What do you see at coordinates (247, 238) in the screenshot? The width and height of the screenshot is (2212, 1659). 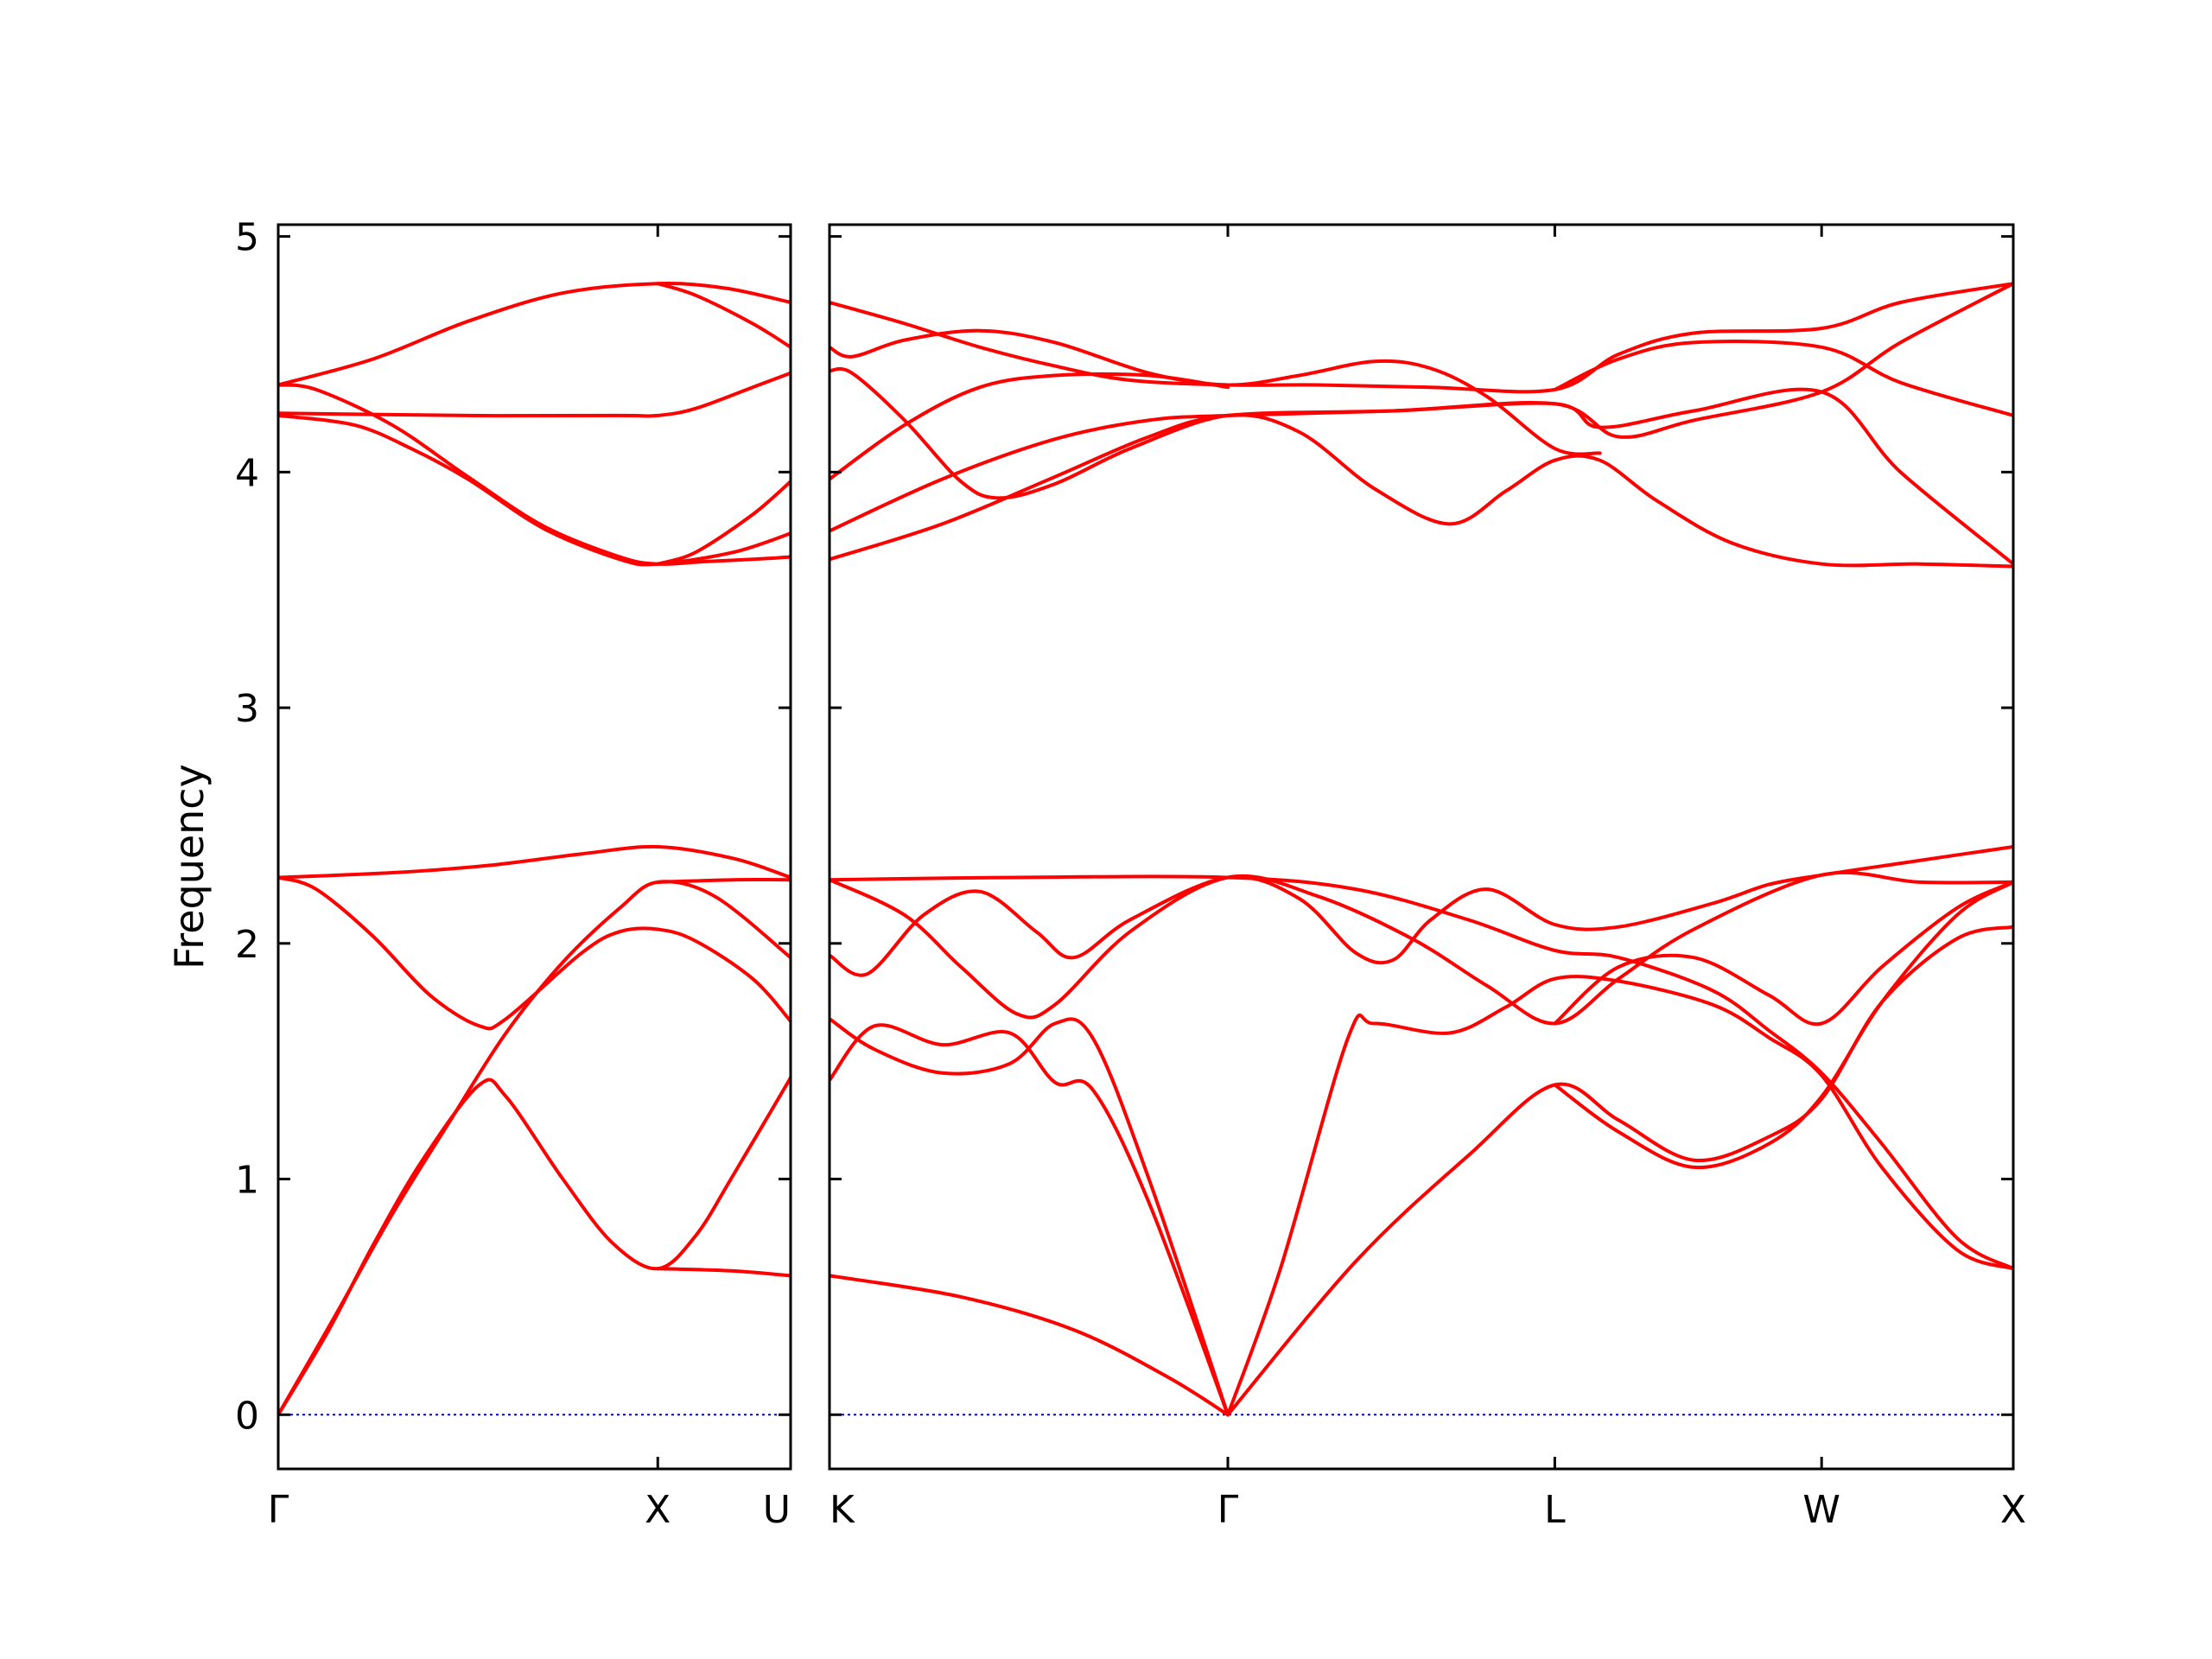 I see `y-tick-label: 5` at bounding box center [247, 238].